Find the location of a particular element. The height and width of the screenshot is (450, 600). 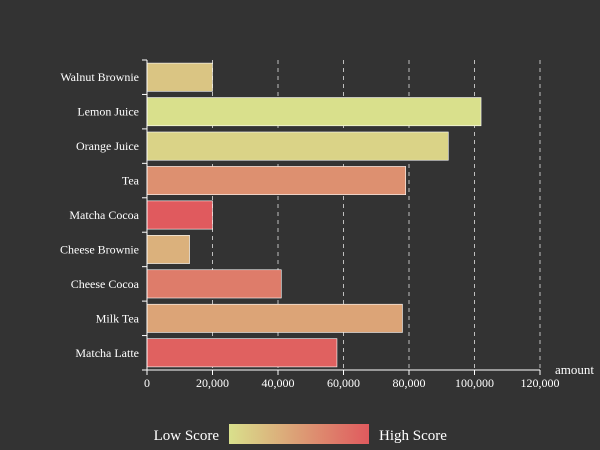

category-label: Lemon Juice is located at coordinates (108, 112).